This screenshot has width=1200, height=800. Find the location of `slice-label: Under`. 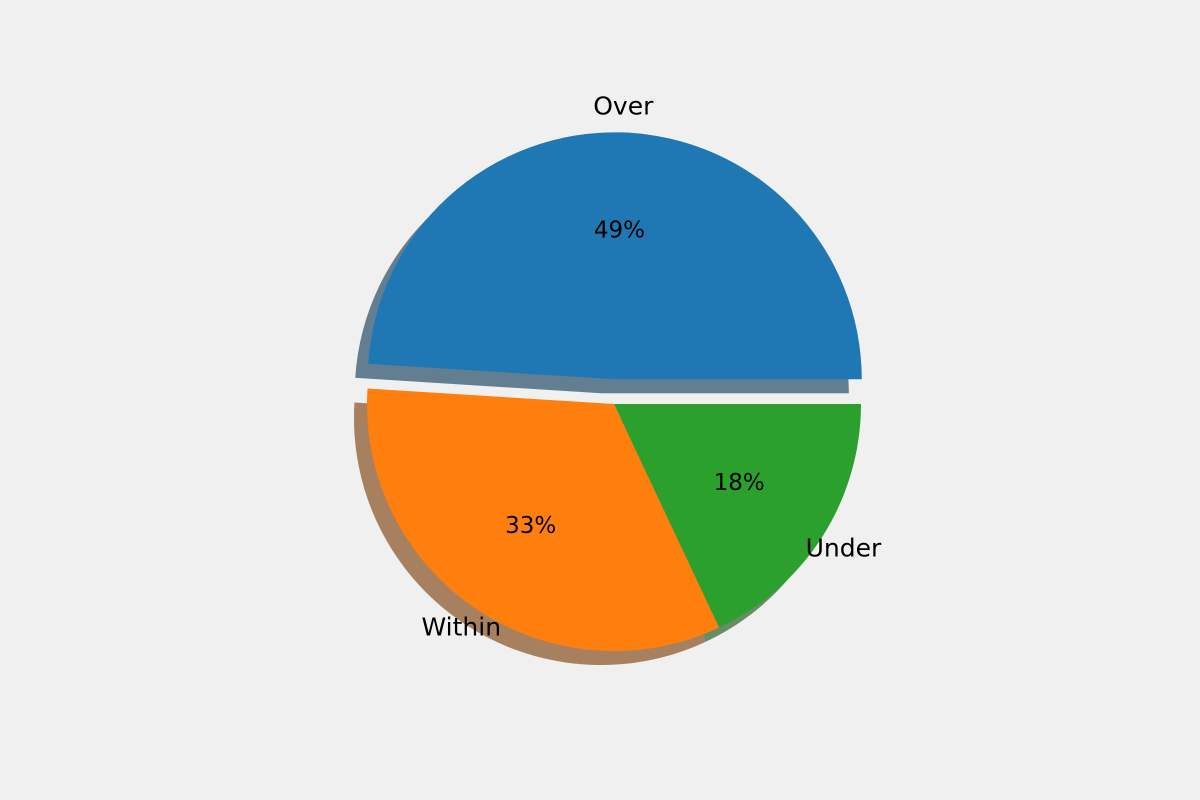

slice-label: Under is located at coordinates (844, 548).